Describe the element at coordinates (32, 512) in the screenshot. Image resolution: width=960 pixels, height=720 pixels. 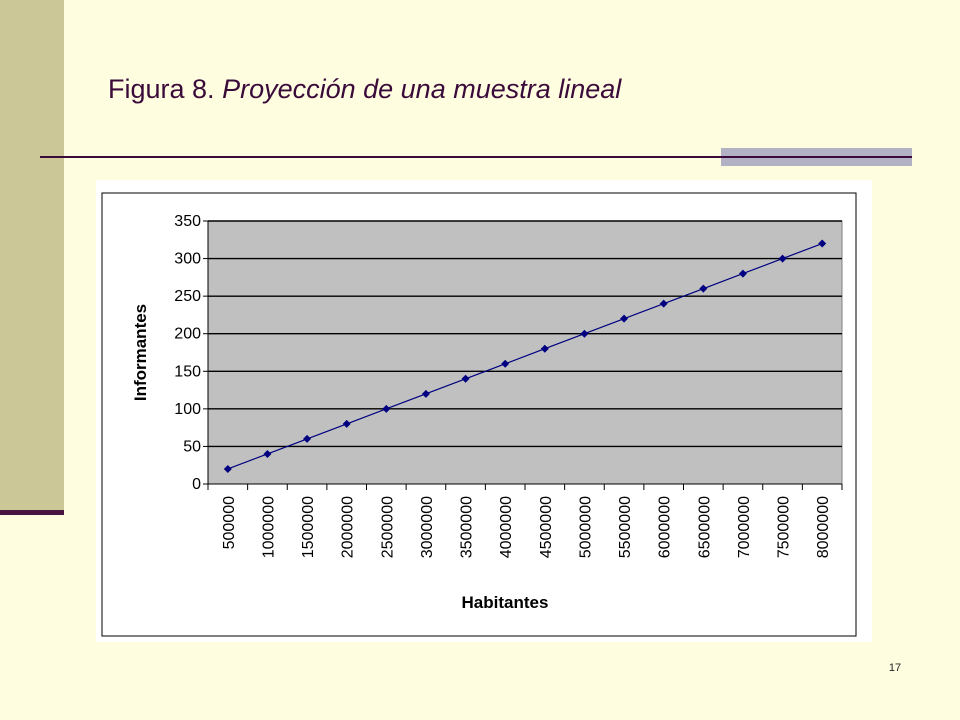
I see `left-bar-accent-line` at that location.